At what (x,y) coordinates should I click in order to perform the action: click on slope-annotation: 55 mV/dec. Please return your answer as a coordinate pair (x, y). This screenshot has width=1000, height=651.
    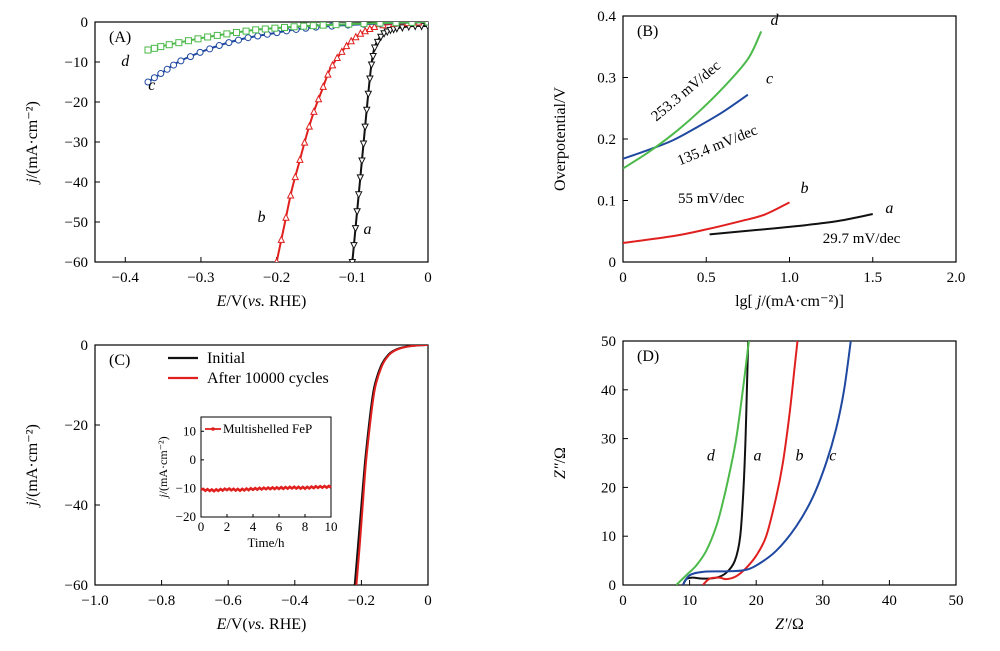
    Looking at the image, I should click on (711, 199).